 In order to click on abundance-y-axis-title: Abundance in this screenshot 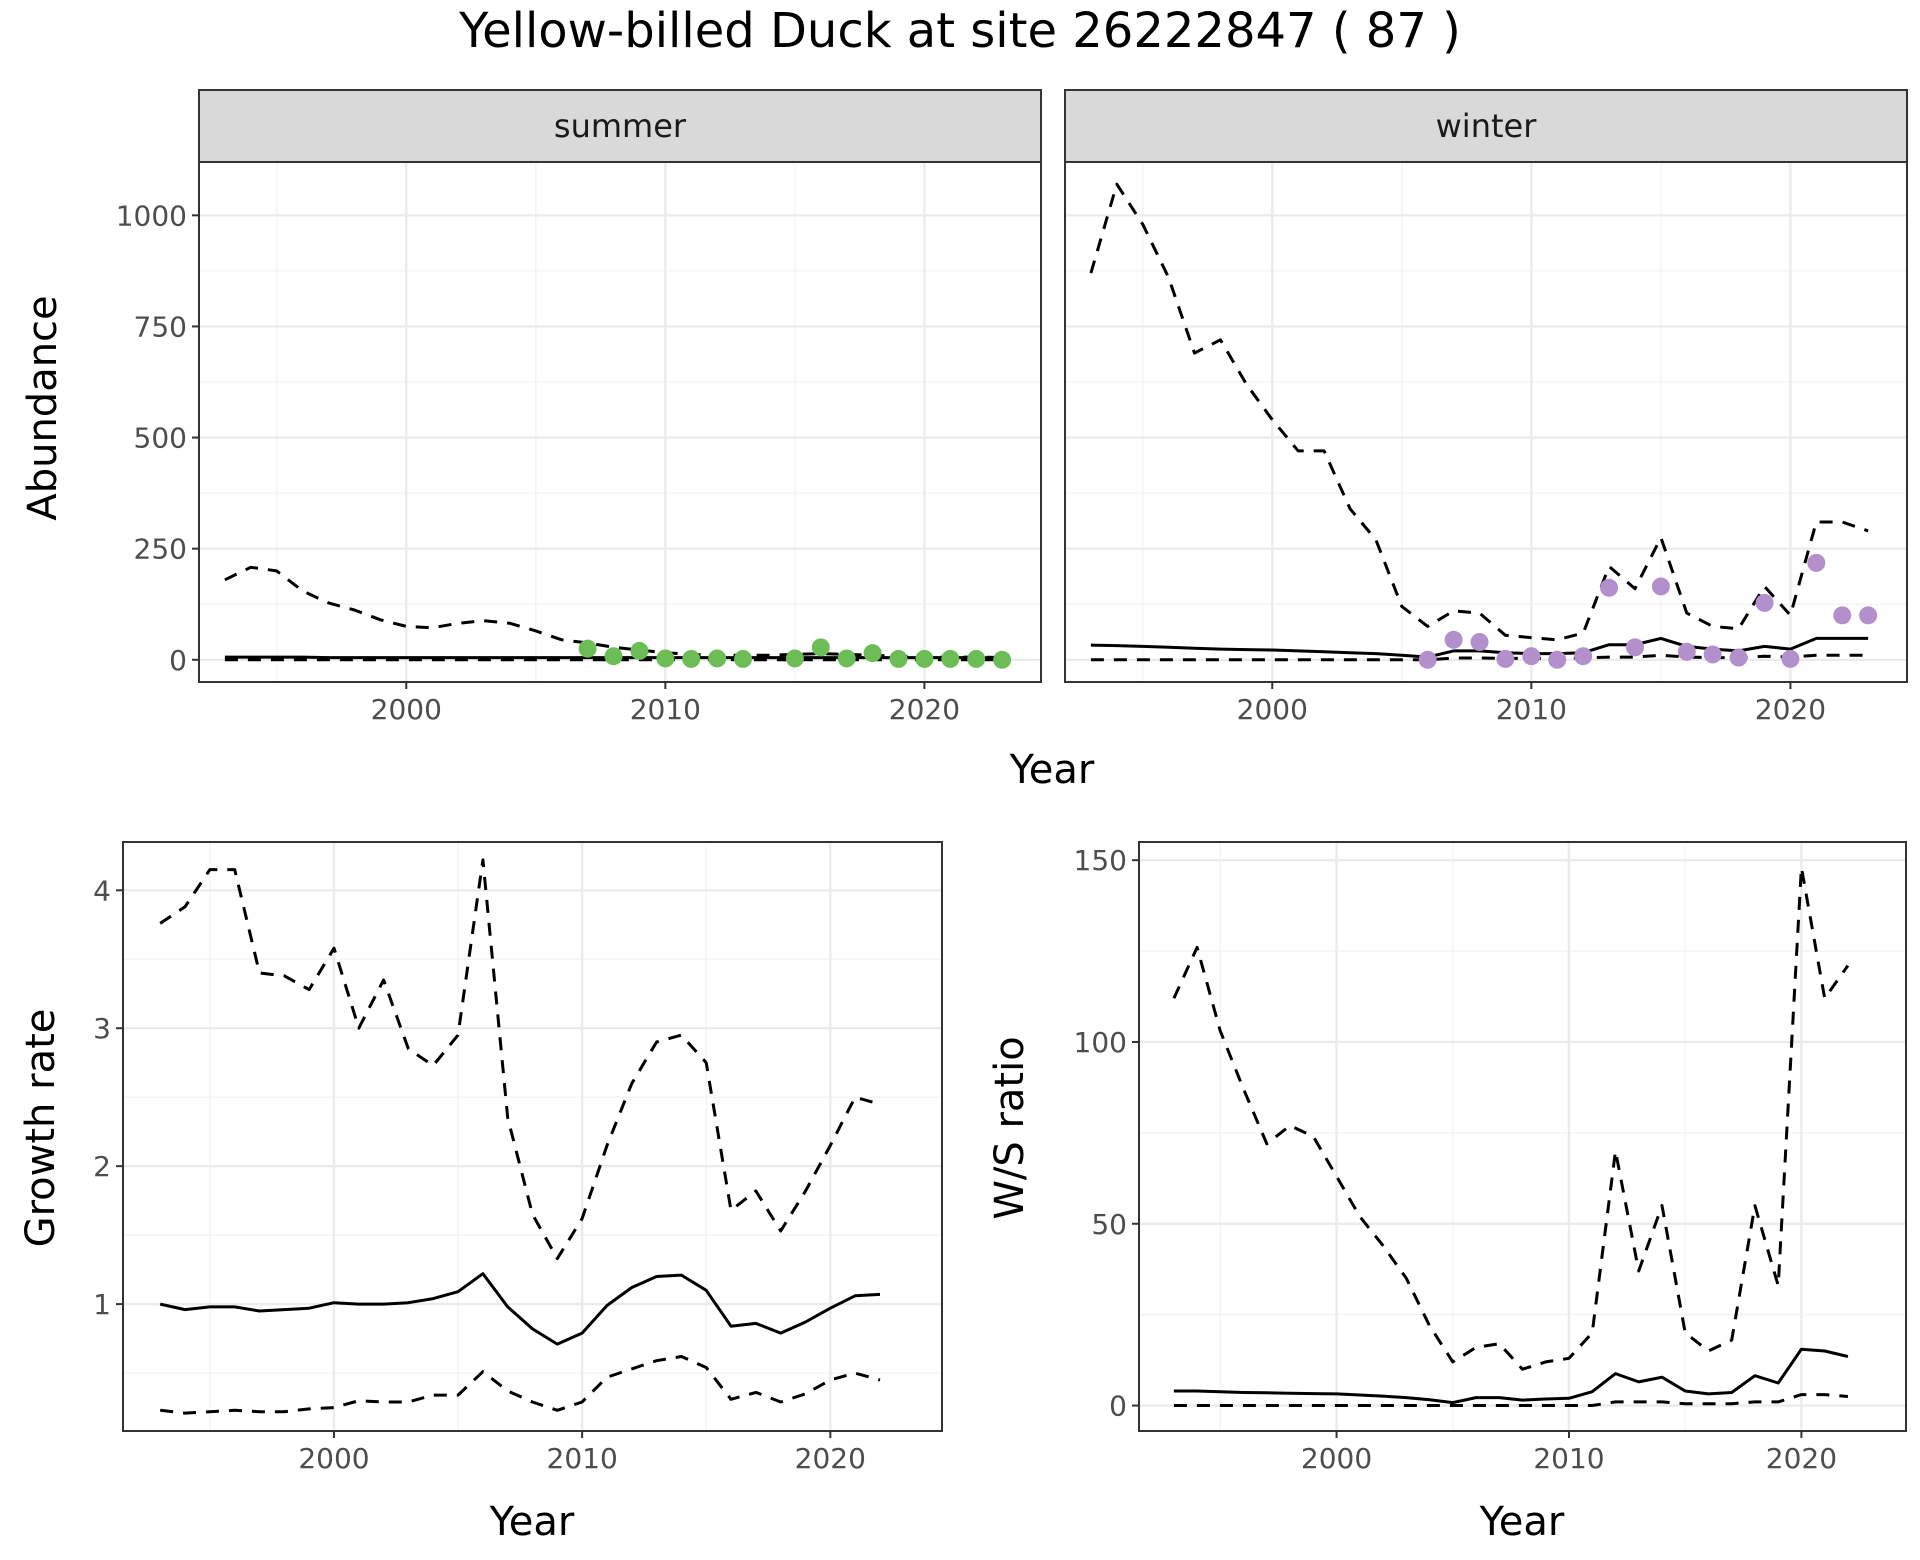, I will do `click(43, 407)`.